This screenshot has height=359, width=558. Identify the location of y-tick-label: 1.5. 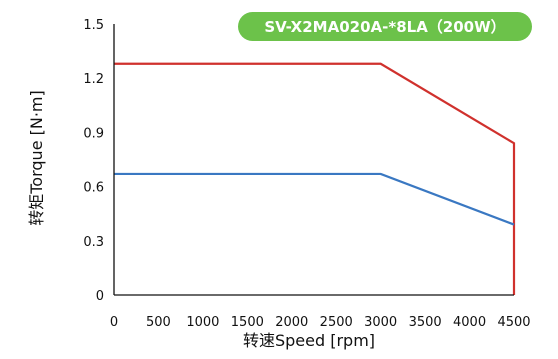
(93, 25).